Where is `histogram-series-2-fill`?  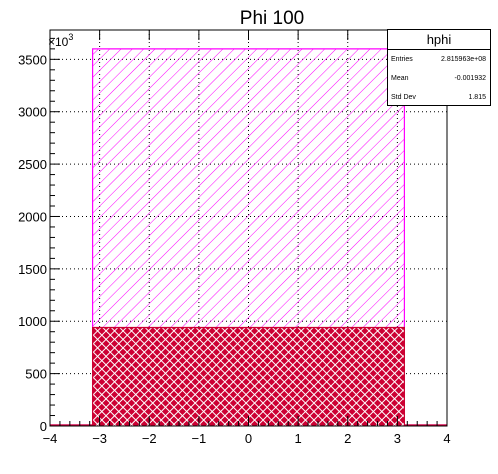
histogram-series-2-fill is located at coordinates (248, 376).